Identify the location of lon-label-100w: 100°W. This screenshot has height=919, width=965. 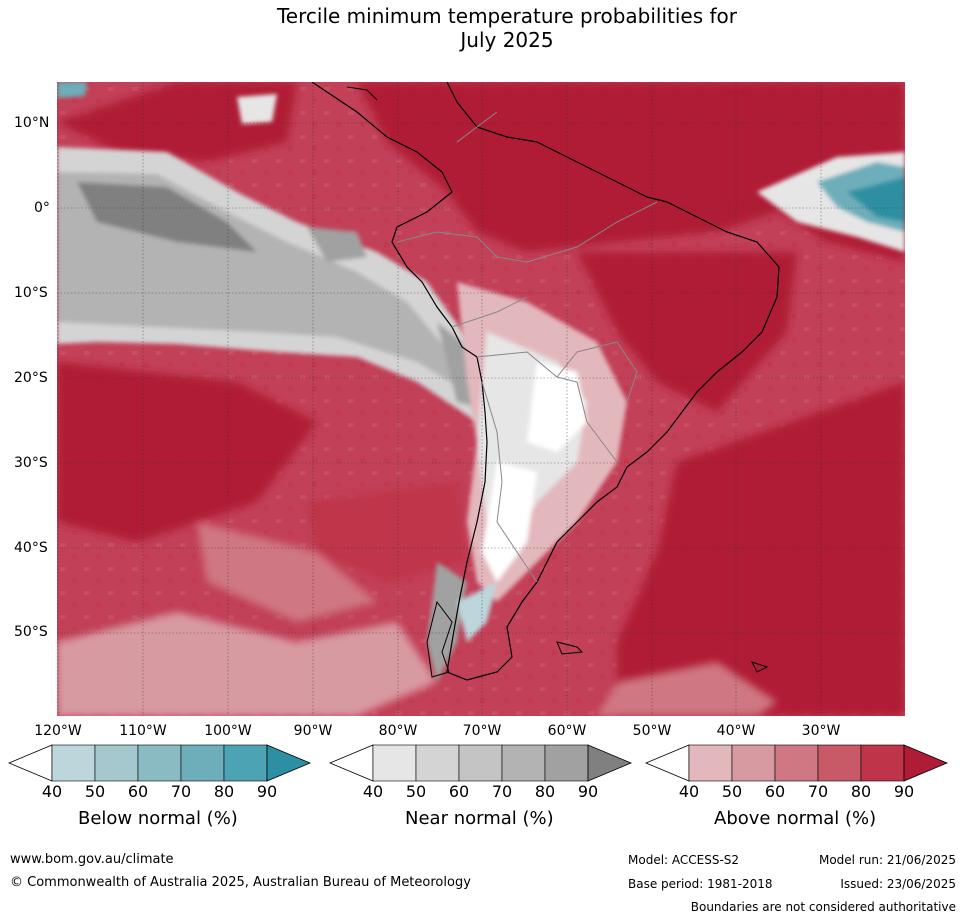
(228, 731).